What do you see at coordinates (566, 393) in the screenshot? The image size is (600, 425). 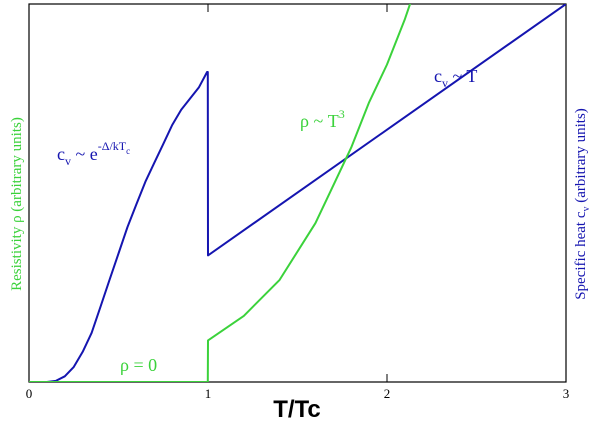 I see `x-tick-label: 3` at bounding box center [566, 393].